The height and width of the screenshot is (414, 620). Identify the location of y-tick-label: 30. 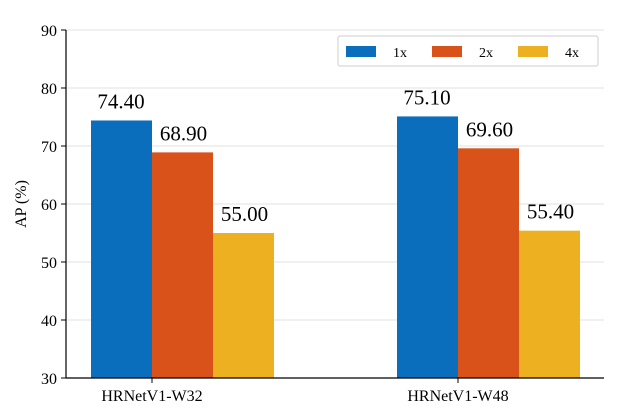
(49, 379).